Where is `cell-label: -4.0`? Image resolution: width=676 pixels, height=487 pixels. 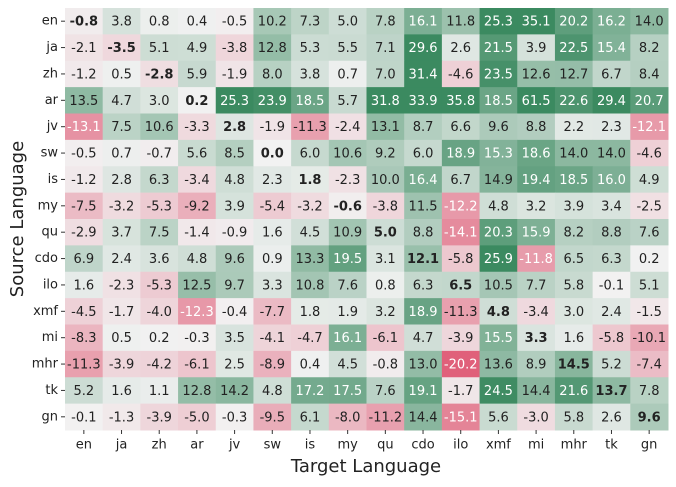
cell-label: -4.0 is located at coordinates (159, 312).